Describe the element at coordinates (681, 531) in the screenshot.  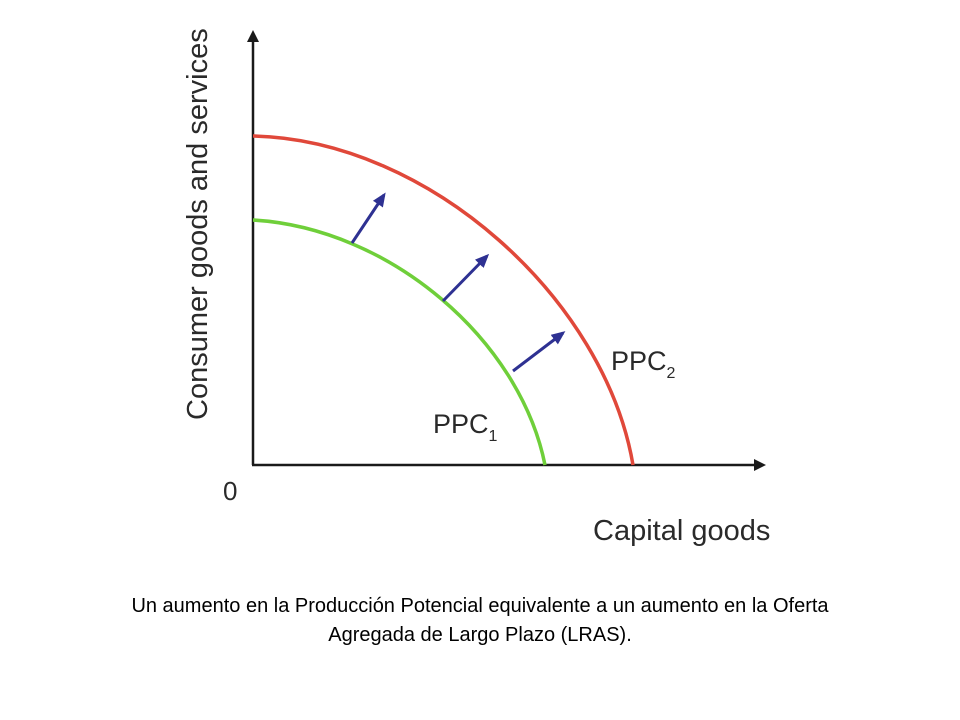
I see `x-axis-label: Capital goods` at that location.